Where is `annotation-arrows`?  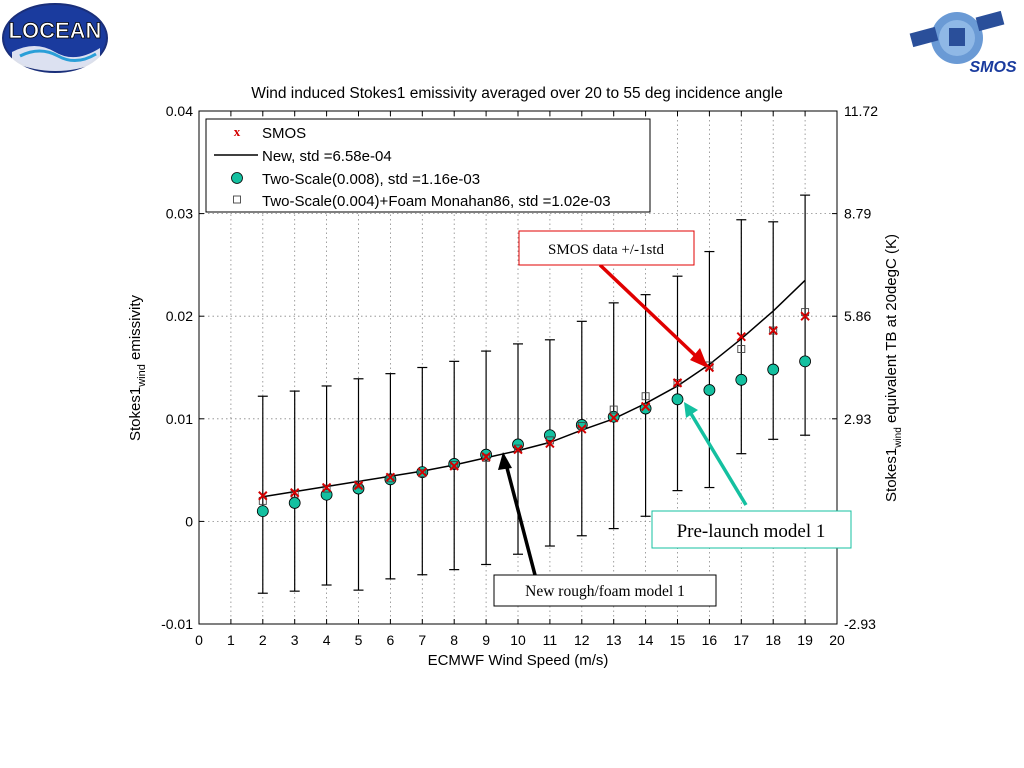 annotation-arrows is located at coordinates (623, 419).